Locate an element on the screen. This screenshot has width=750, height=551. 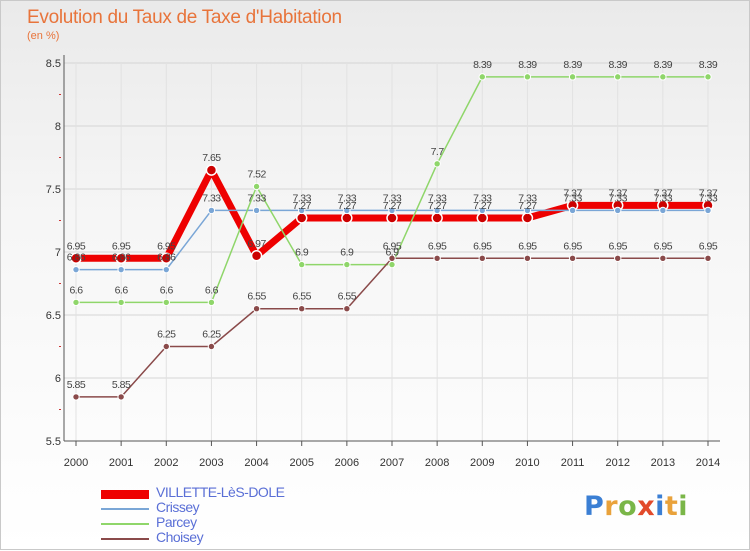
proxiti-logo: Proxiti is located at coordinates (636, 506).